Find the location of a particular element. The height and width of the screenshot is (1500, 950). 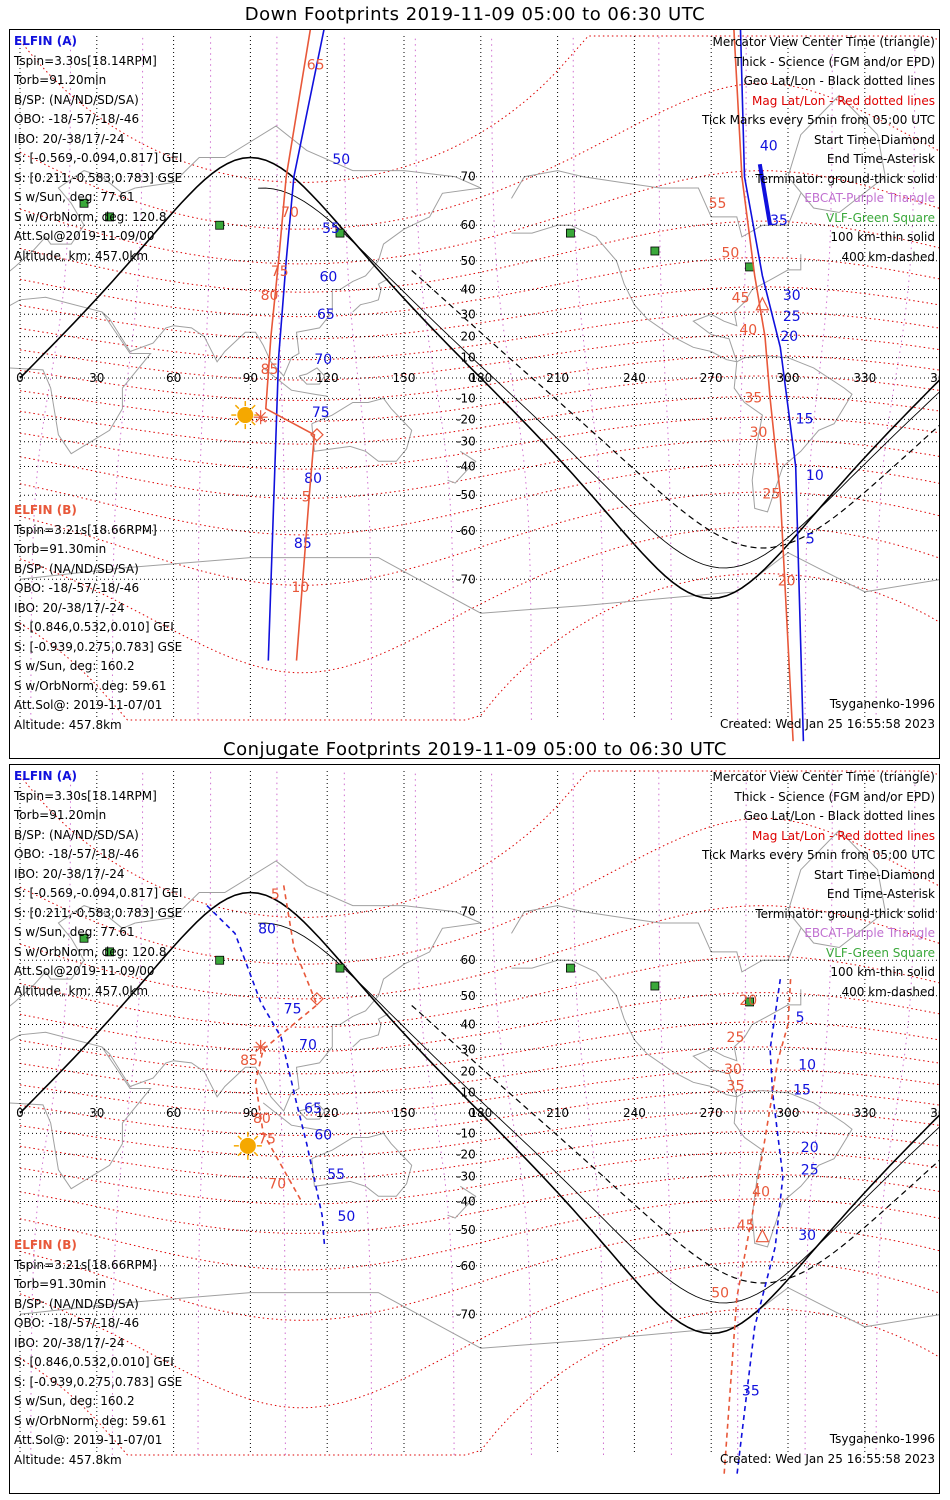

tick-label: 85 is located at coordinates (270, 370).